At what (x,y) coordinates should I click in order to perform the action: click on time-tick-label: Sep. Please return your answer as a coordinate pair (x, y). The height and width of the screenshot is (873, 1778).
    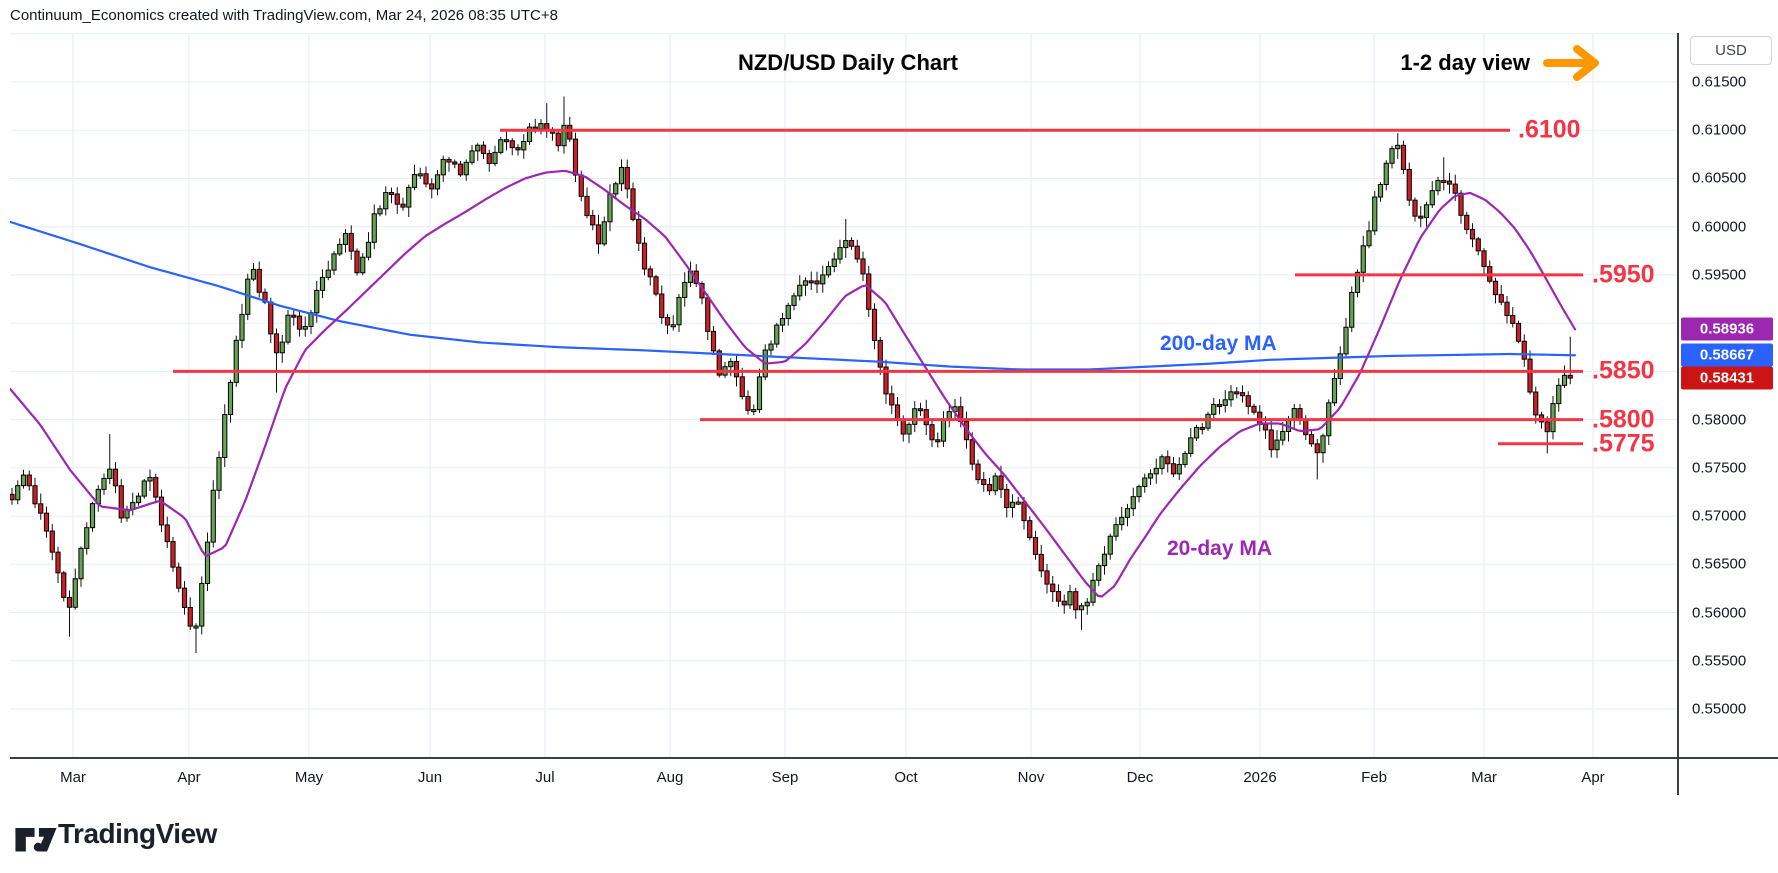
    Looking at the image, I should click on (785, 777).